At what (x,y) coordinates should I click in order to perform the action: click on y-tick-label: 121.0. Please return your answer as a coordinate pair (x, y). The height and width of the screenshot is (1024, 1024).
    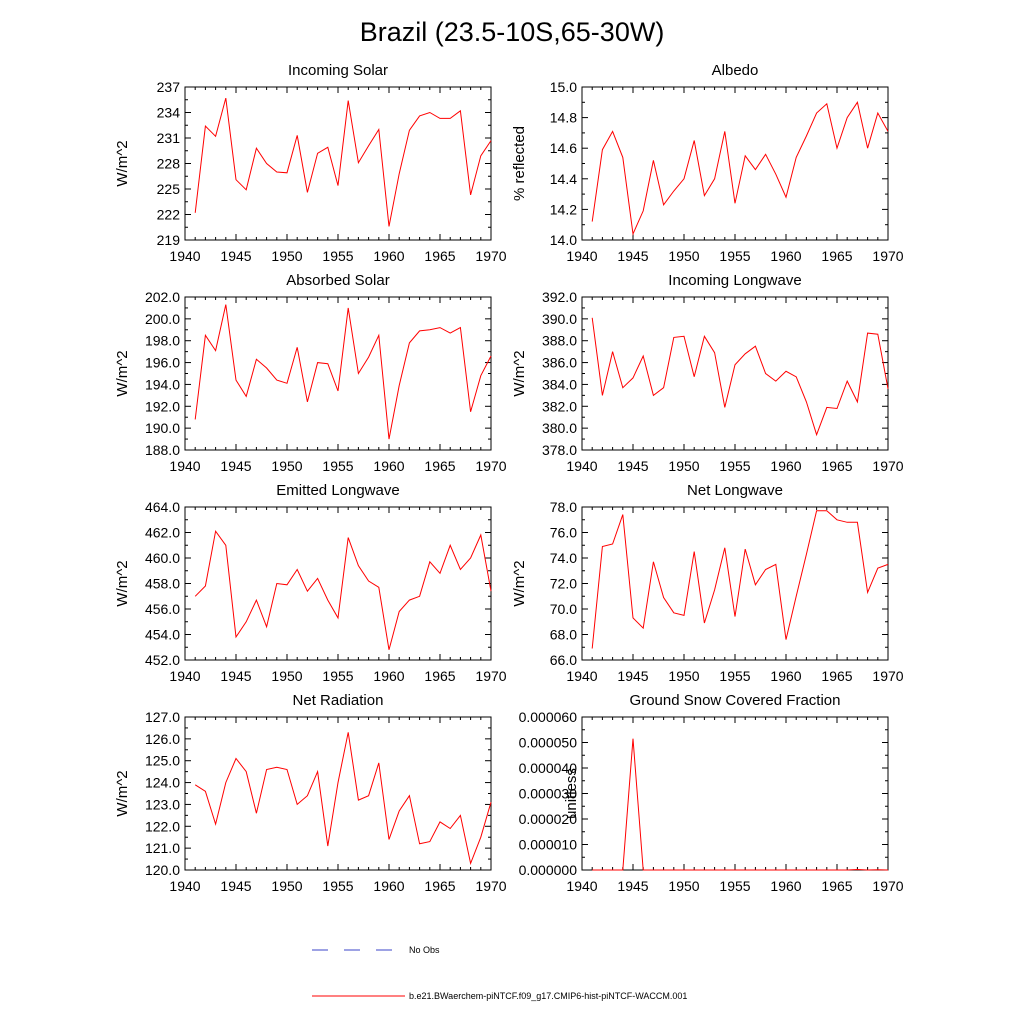
    Looking at the image, I should click on (162, 848).